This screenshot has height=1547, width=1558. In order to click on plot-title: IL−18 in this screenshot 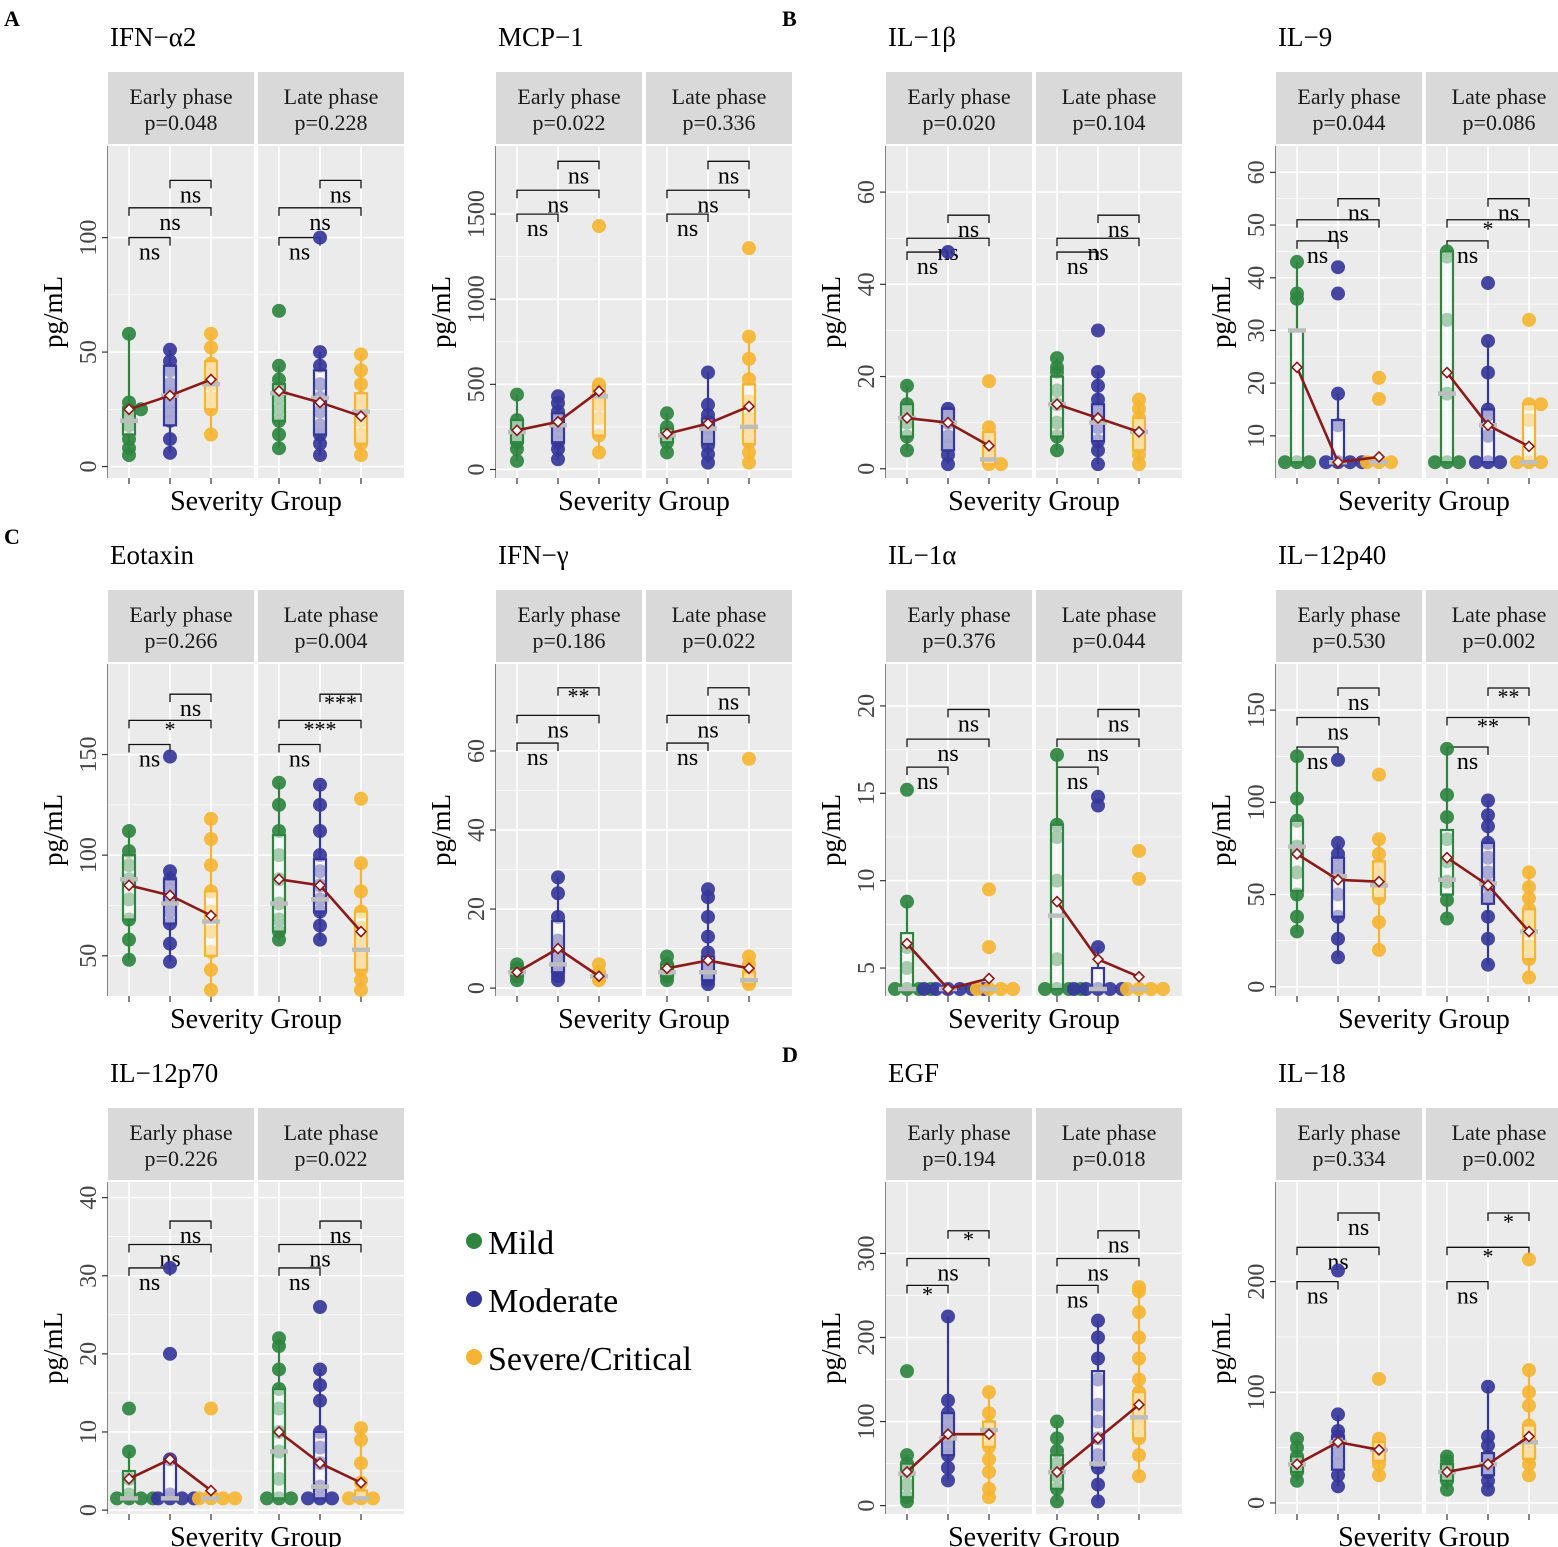, I will do `click(1312, 1073)`.